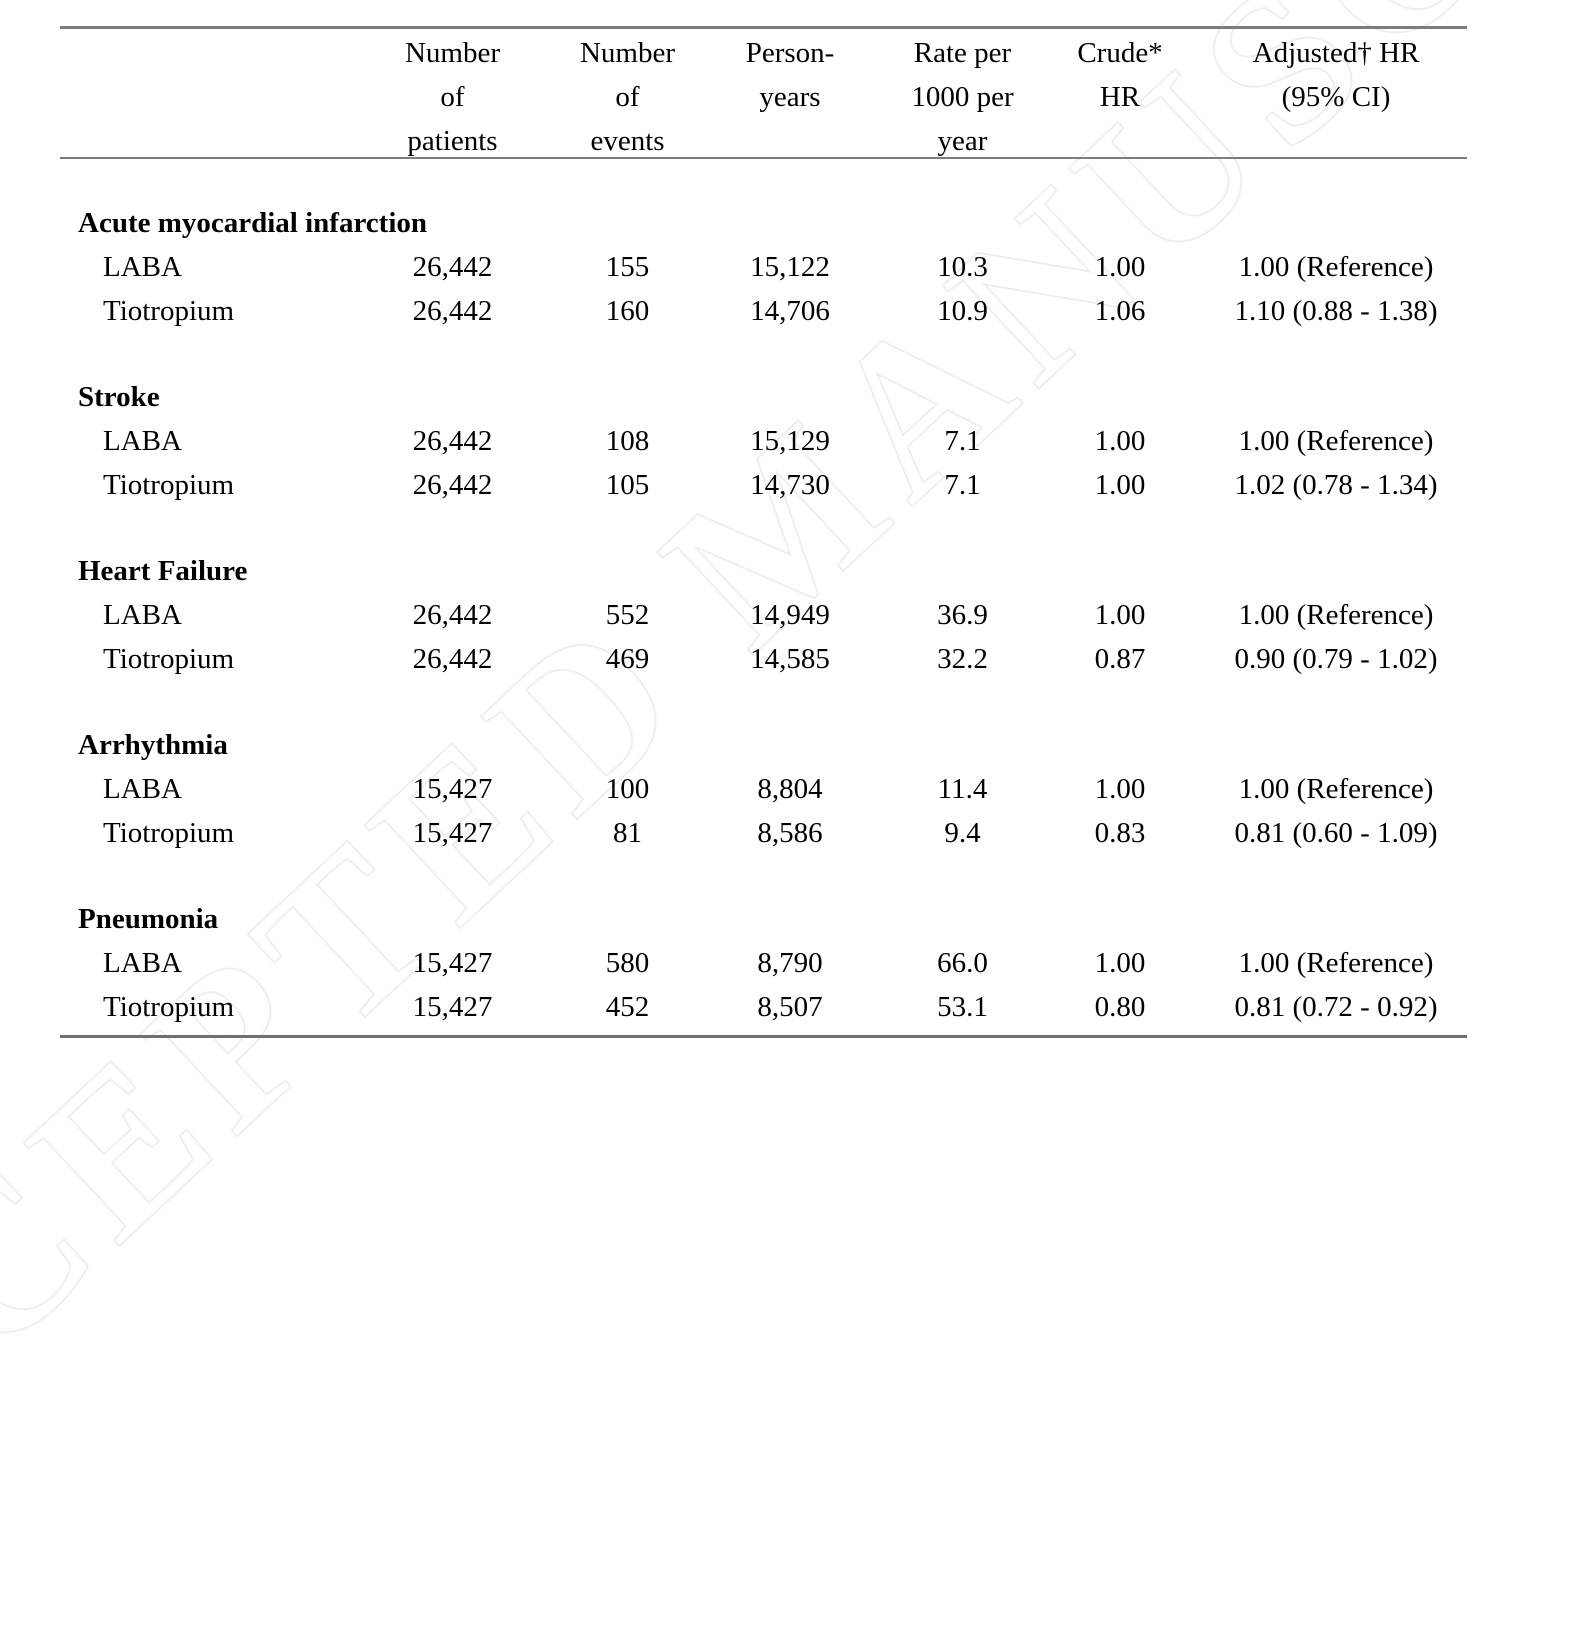 This screenshot has height=1637, width=1576. I want to click on column-header-events: Number of events, so click(627, 97).